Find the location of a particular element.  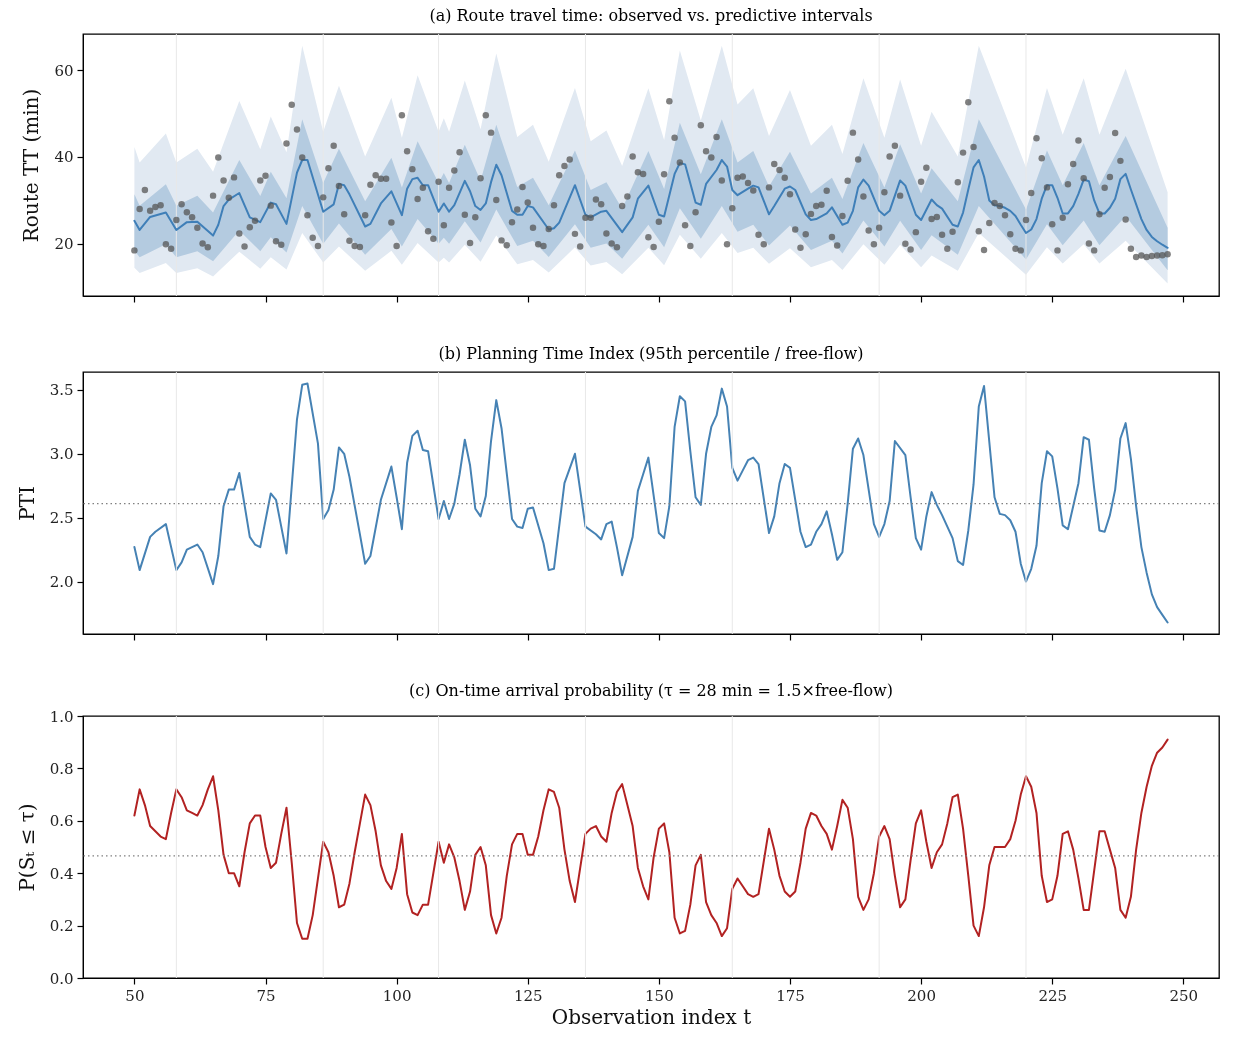

x-tick-label: 250 is located at coordinates (1184, 995).